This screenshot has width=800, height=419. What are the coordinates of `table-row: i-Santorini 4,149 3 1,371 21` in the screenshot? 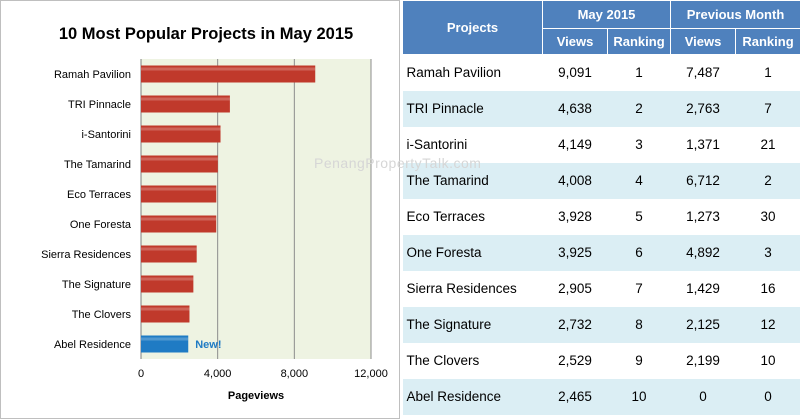 It's located at (601, 144).